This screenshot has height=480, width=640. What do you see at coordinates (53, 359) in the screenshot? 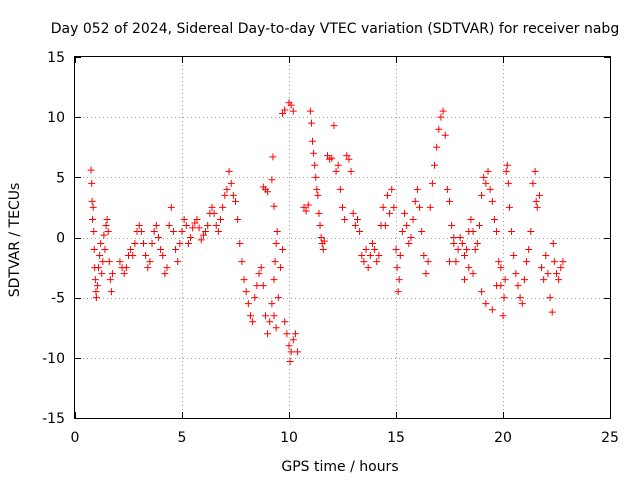
I see `y-tick-label: -10` at bounding box center [53, 359].